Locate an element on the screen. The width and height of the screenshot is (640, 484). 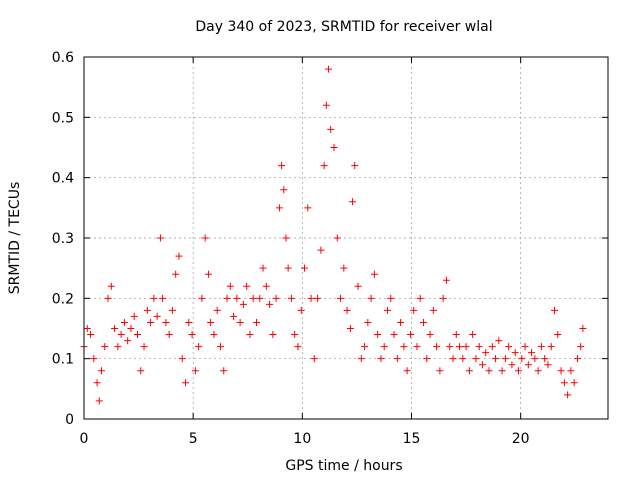
y-tick-label: 0.1 is located at coordinates (63, 360).